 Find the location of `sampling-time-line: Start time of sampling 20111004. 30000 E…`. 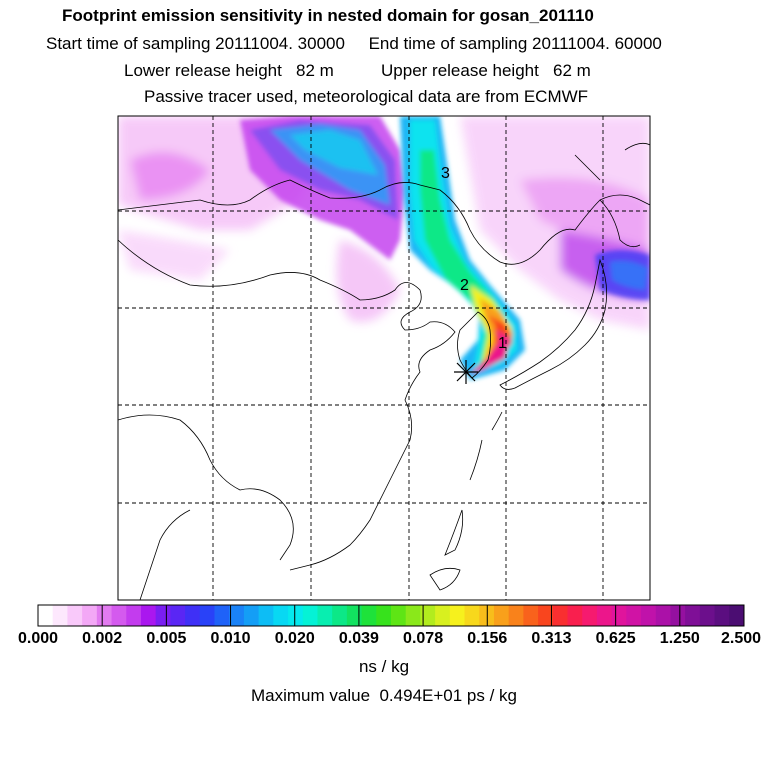

sampling-time-line: Start time of sampling 20111004. 30000 E… is located at coordinates (354, 43).